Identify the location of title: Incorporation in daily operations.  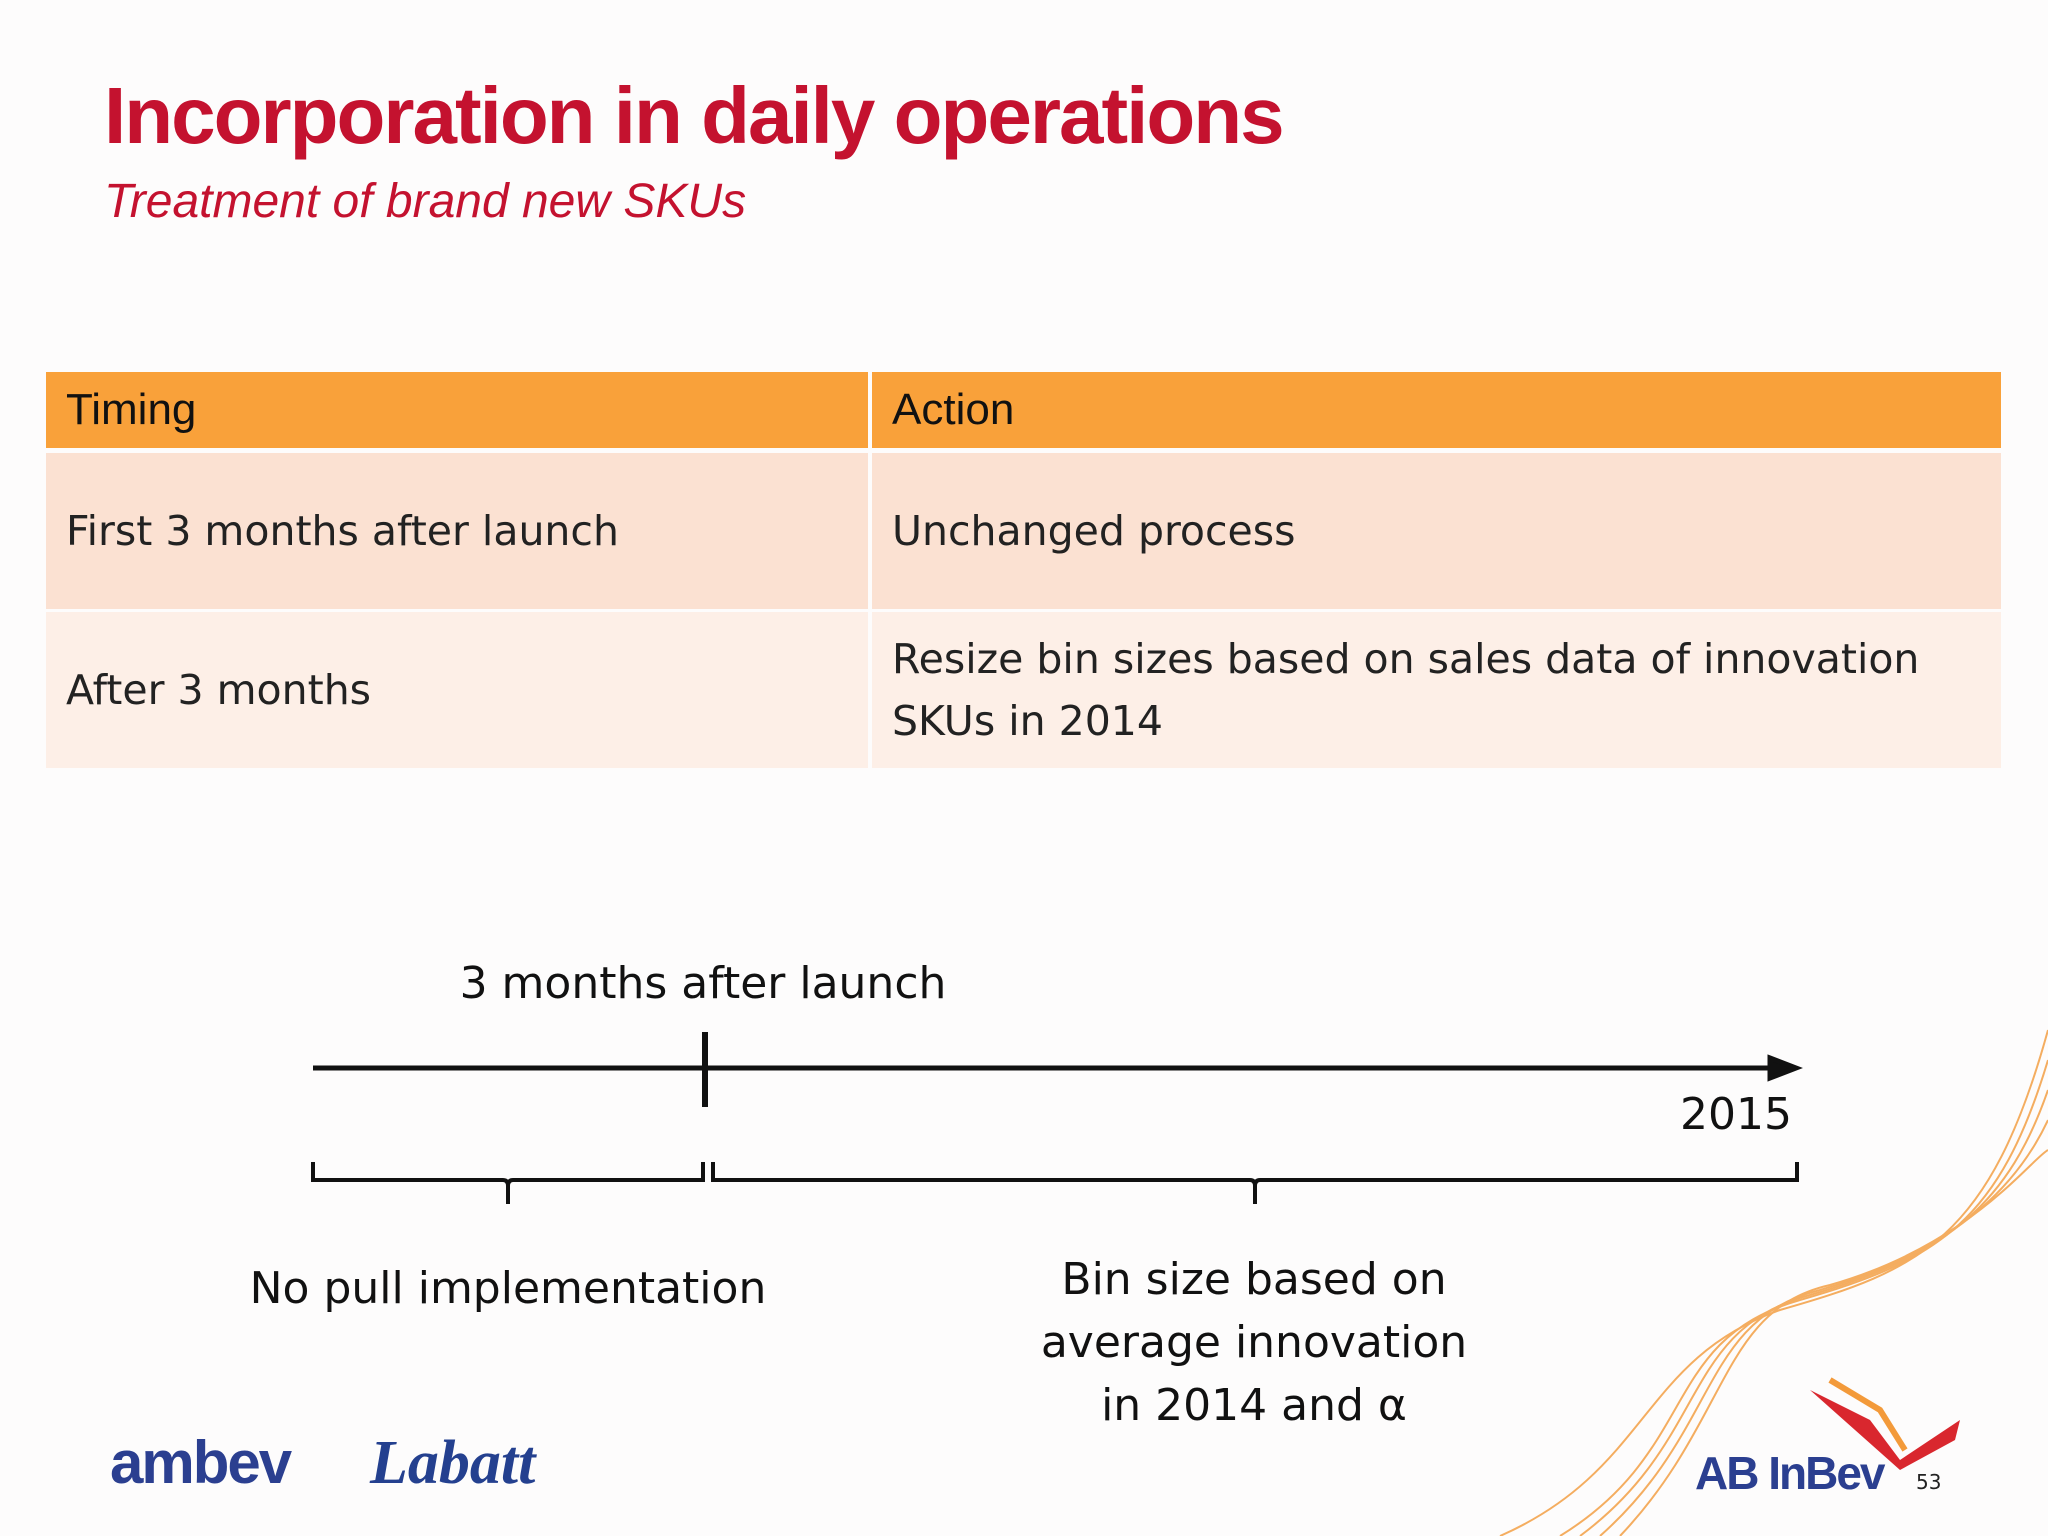
(694, 115).